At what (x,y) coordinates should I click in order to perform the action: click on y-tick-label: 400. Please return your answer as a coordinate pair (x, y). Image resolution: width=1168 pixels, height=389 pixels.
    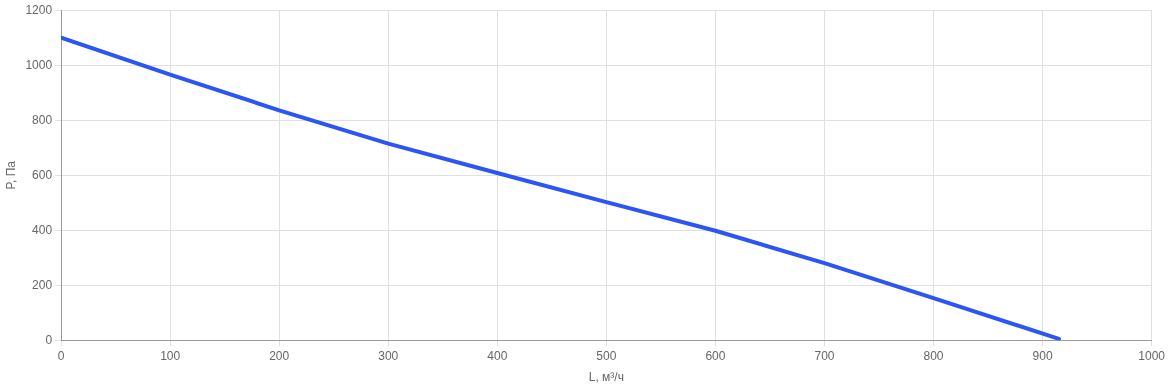
    Looking at the image, I should click on (42, 229).